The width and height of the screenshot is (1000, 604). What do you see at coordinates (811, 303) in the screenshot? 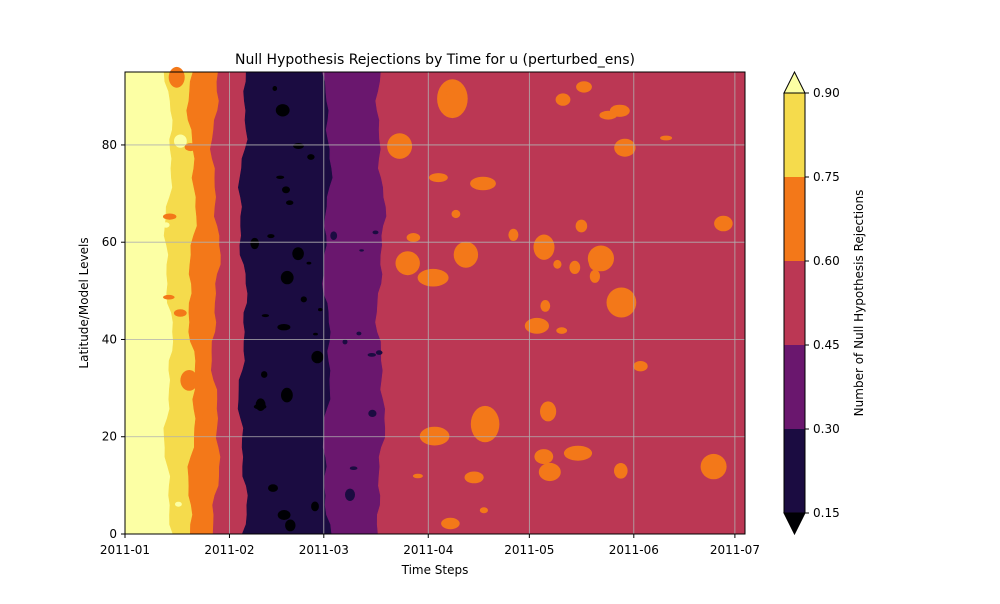
I see `colorbar: 0.15 0.30 0.45 0.60 0.75 0.90` at bounding box center [811, 303].